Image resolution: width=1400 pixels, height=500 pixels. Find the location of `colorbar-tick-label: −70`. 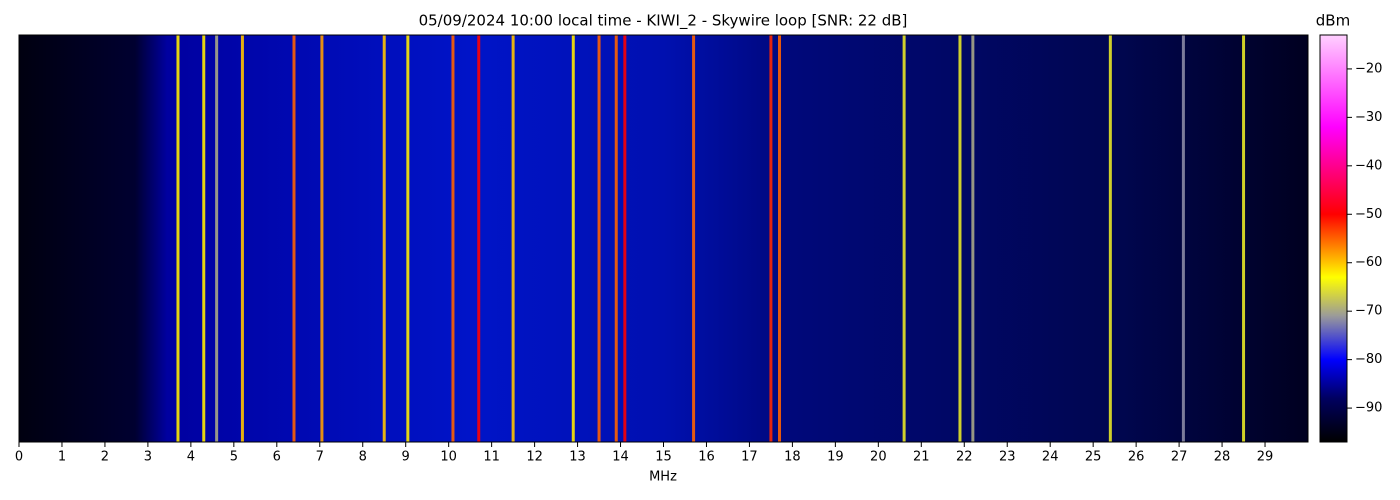

colorbar-tick-label: −70 is located at coordinates (1368, 311).